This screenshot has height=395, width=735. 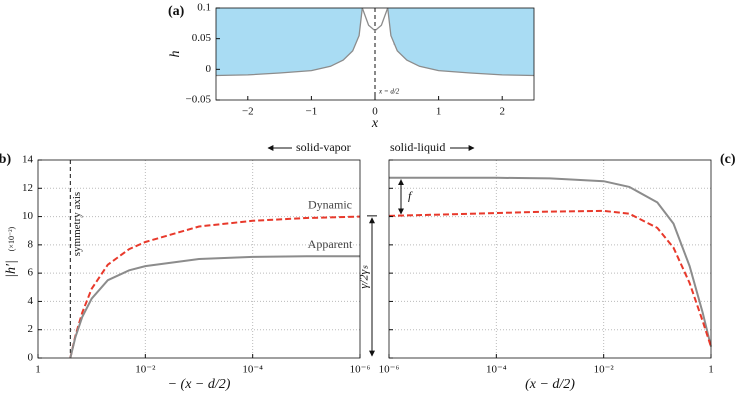 What do you see at coordinates (176, 11) in the screenshot?
I see `panel-label: (a)` at bounding box center [176, 11].